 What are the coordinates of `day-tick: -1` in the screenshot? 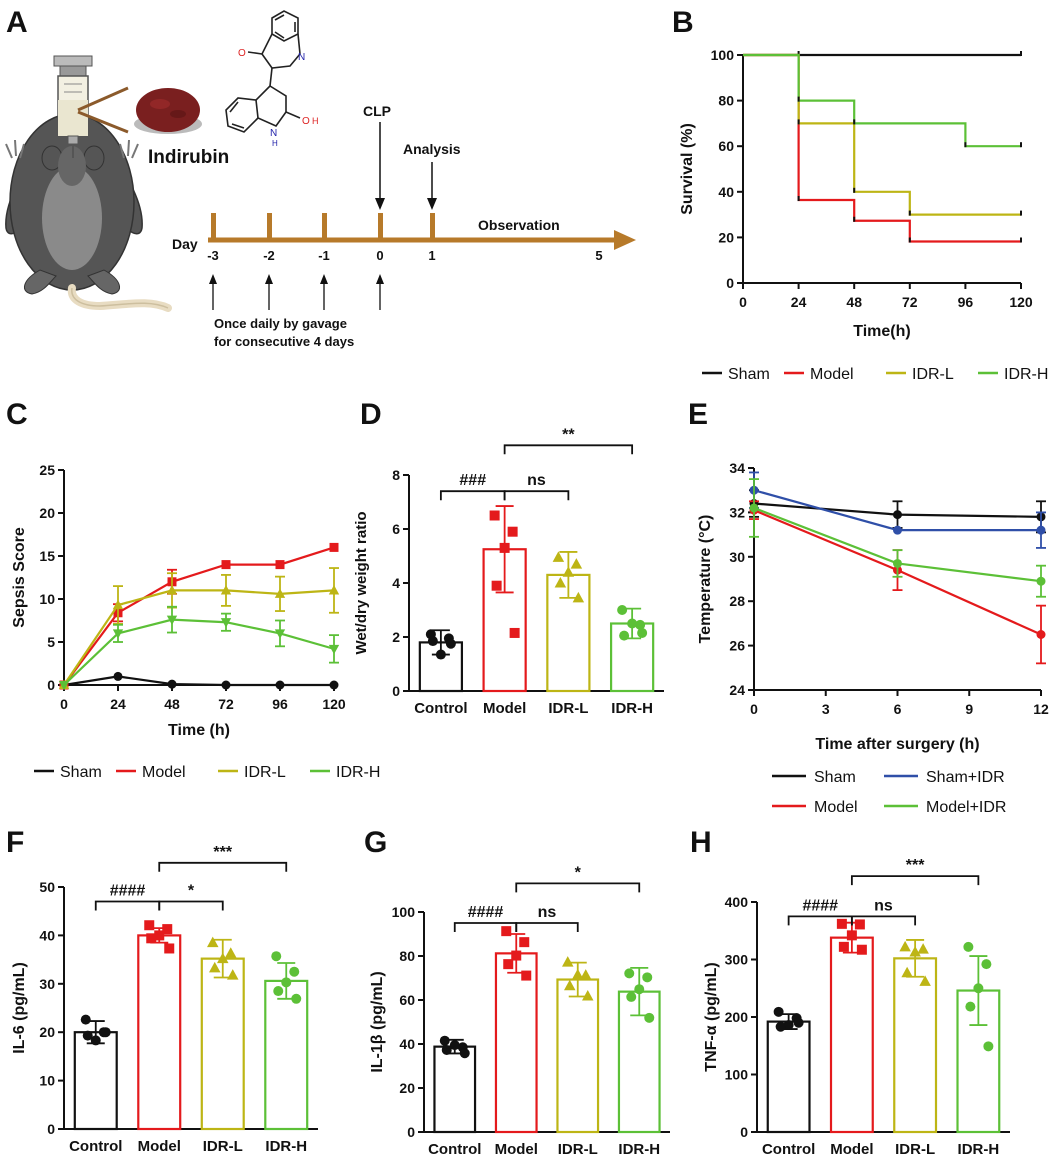 It's located at (324, 255).